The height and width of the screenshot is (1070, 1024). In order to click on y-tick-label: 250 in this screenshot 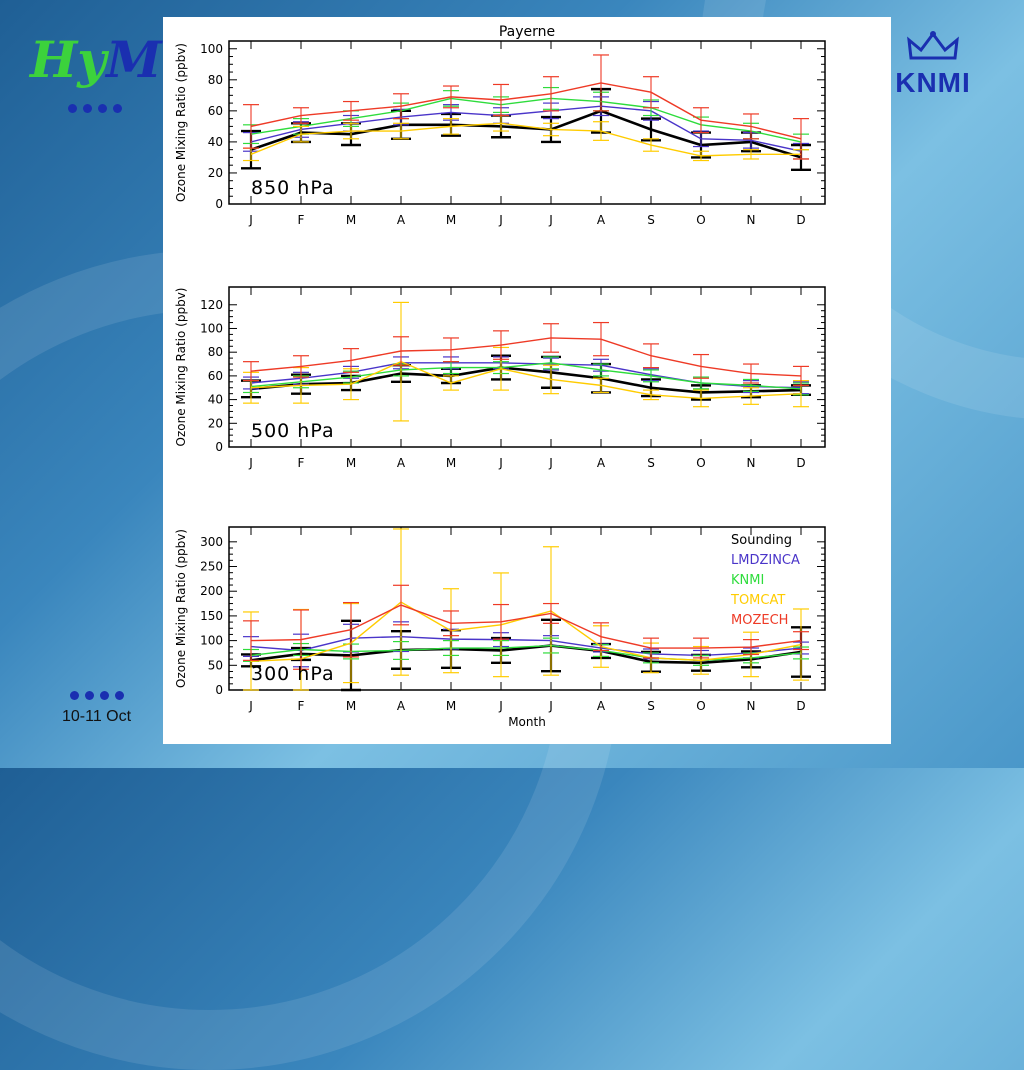, I will do `click(211, 567)`.